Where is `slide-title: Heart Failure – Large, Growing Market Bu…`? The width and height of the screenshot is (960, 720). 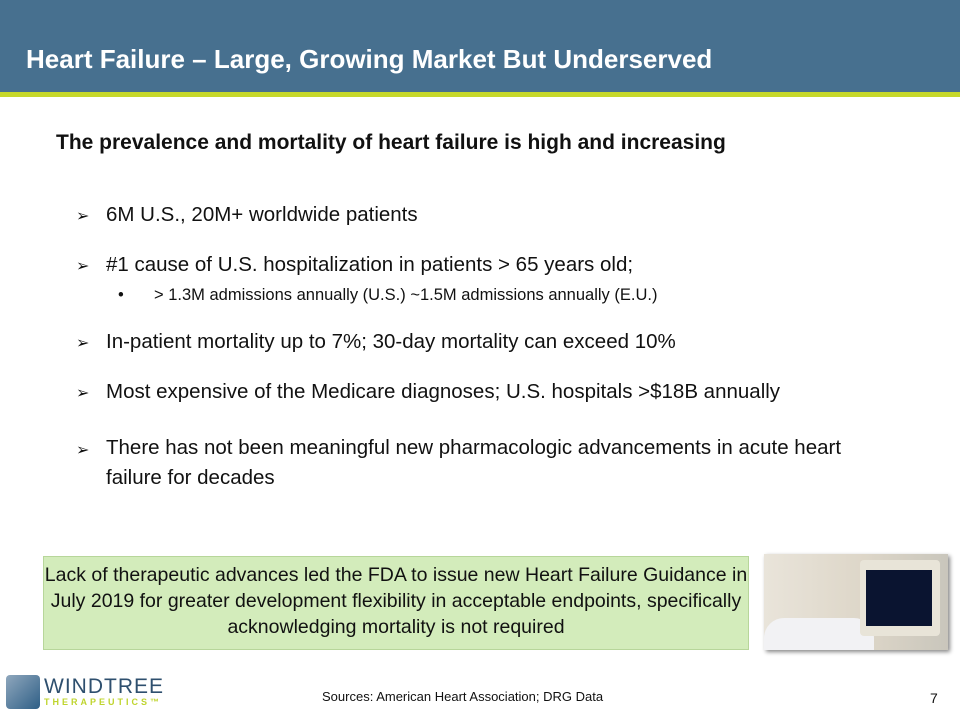 slide-title: Heart Failure – Large, Growing Market Bu… is located at coordinates (369, 59).